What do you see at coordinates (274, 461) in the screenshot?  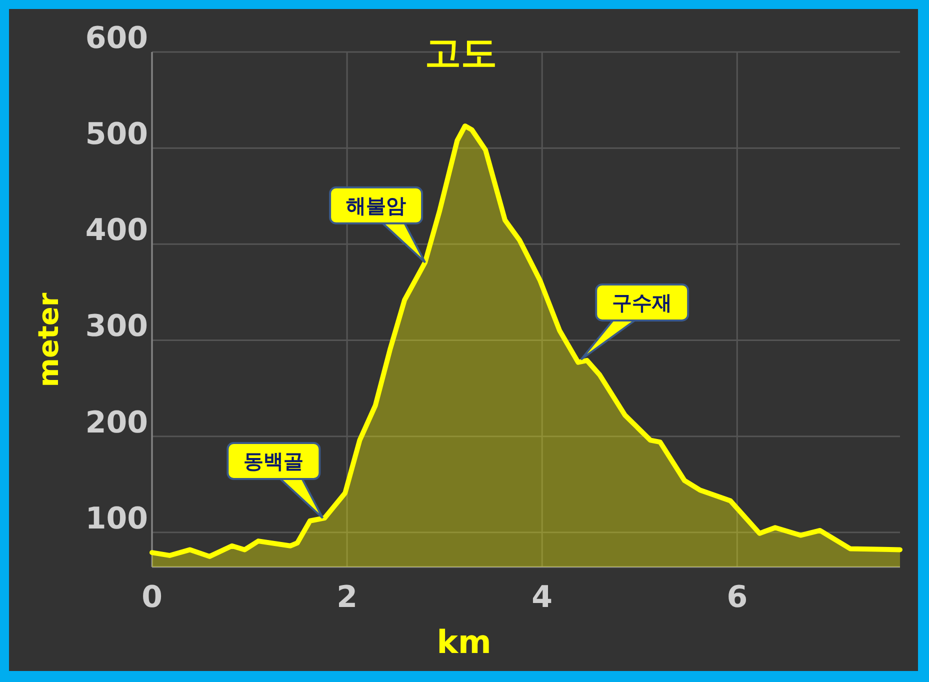 I see `annotation: 동백골` at bounding box center [274, 461].